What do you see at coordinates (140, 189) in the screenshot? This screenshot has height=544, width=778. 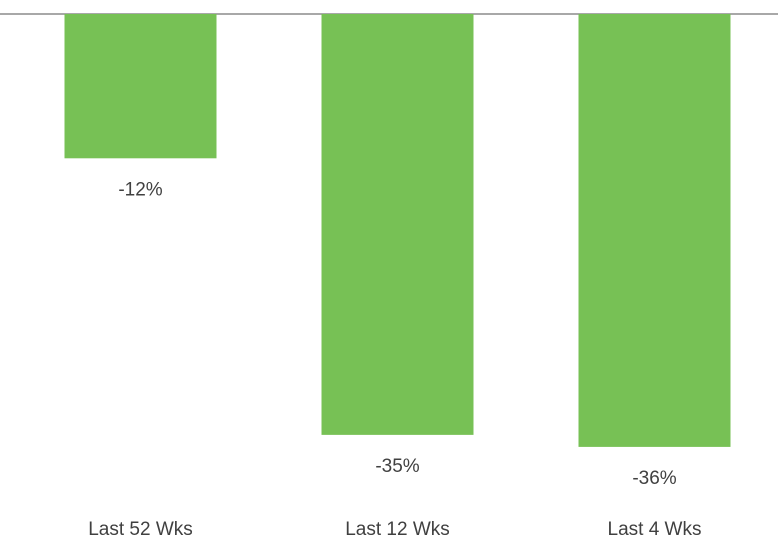 I see `data-label: -12%` at bounding box center [140, 189].